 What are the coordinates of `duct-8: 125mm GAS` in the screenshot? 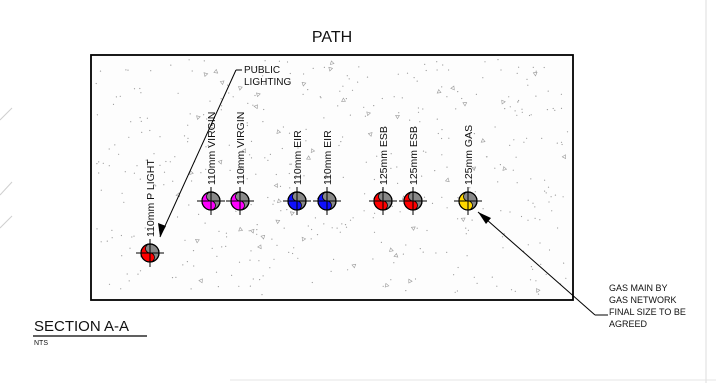 It's located at (468, 170).